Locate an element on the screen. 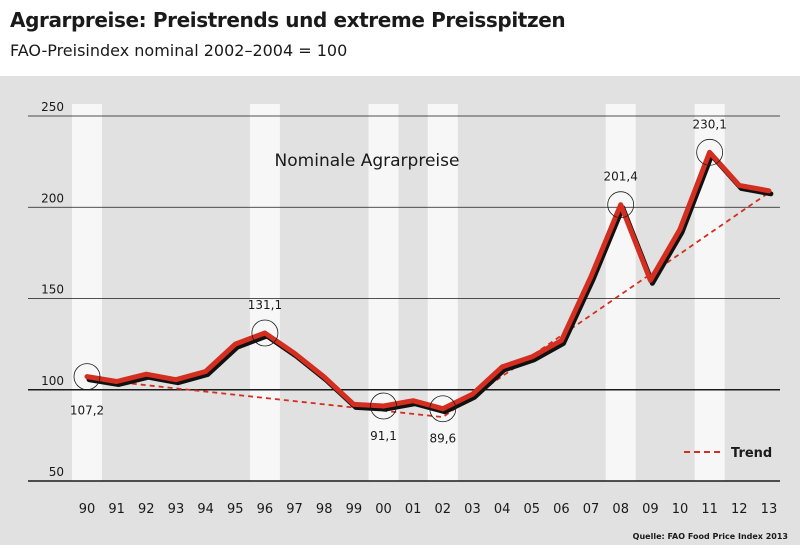 The image size is (800, 549). annotation-label: 107,2 is located at coordinates (87, 411).